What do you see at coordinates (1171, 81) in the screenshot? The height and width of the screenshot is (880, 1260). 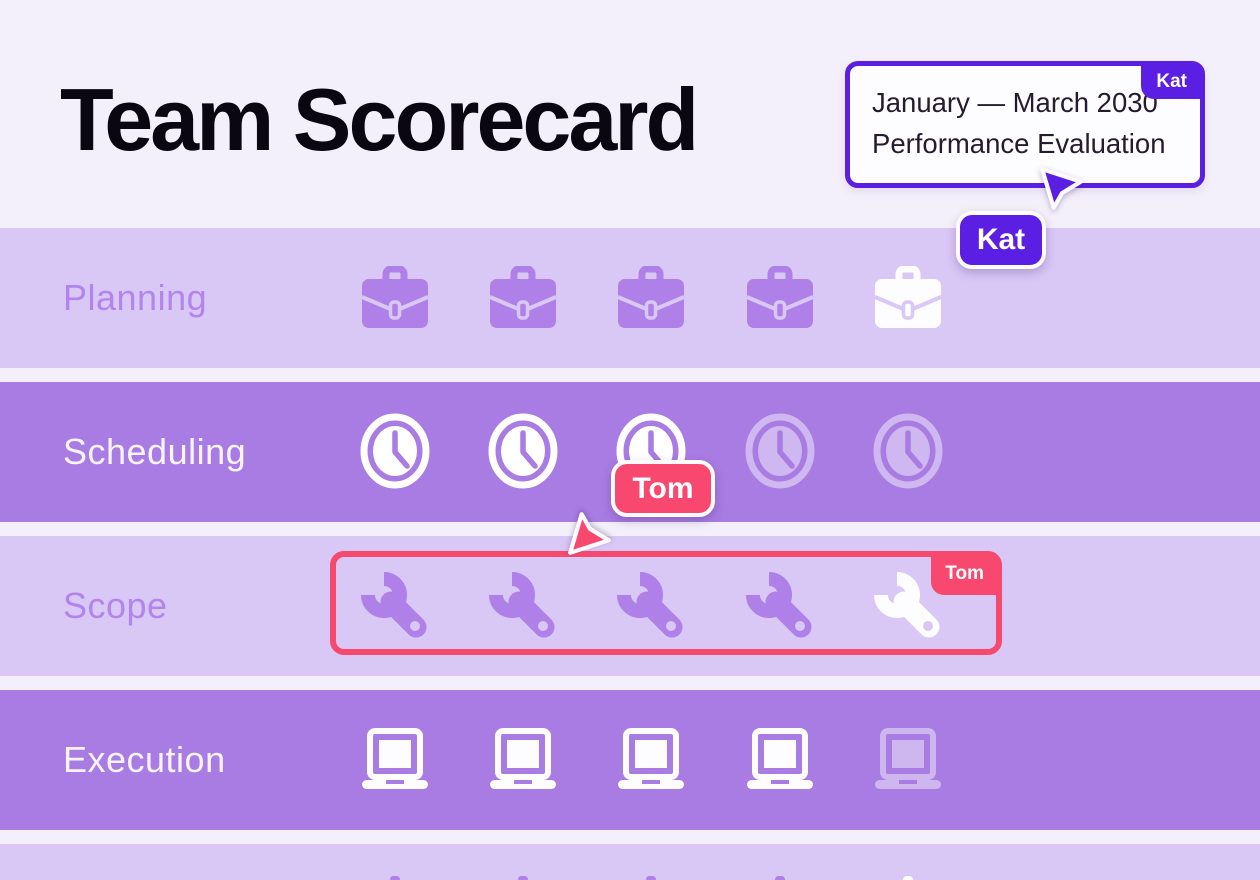 I see `comment-author-tab: Kat` at bounding box center [1171, 81].